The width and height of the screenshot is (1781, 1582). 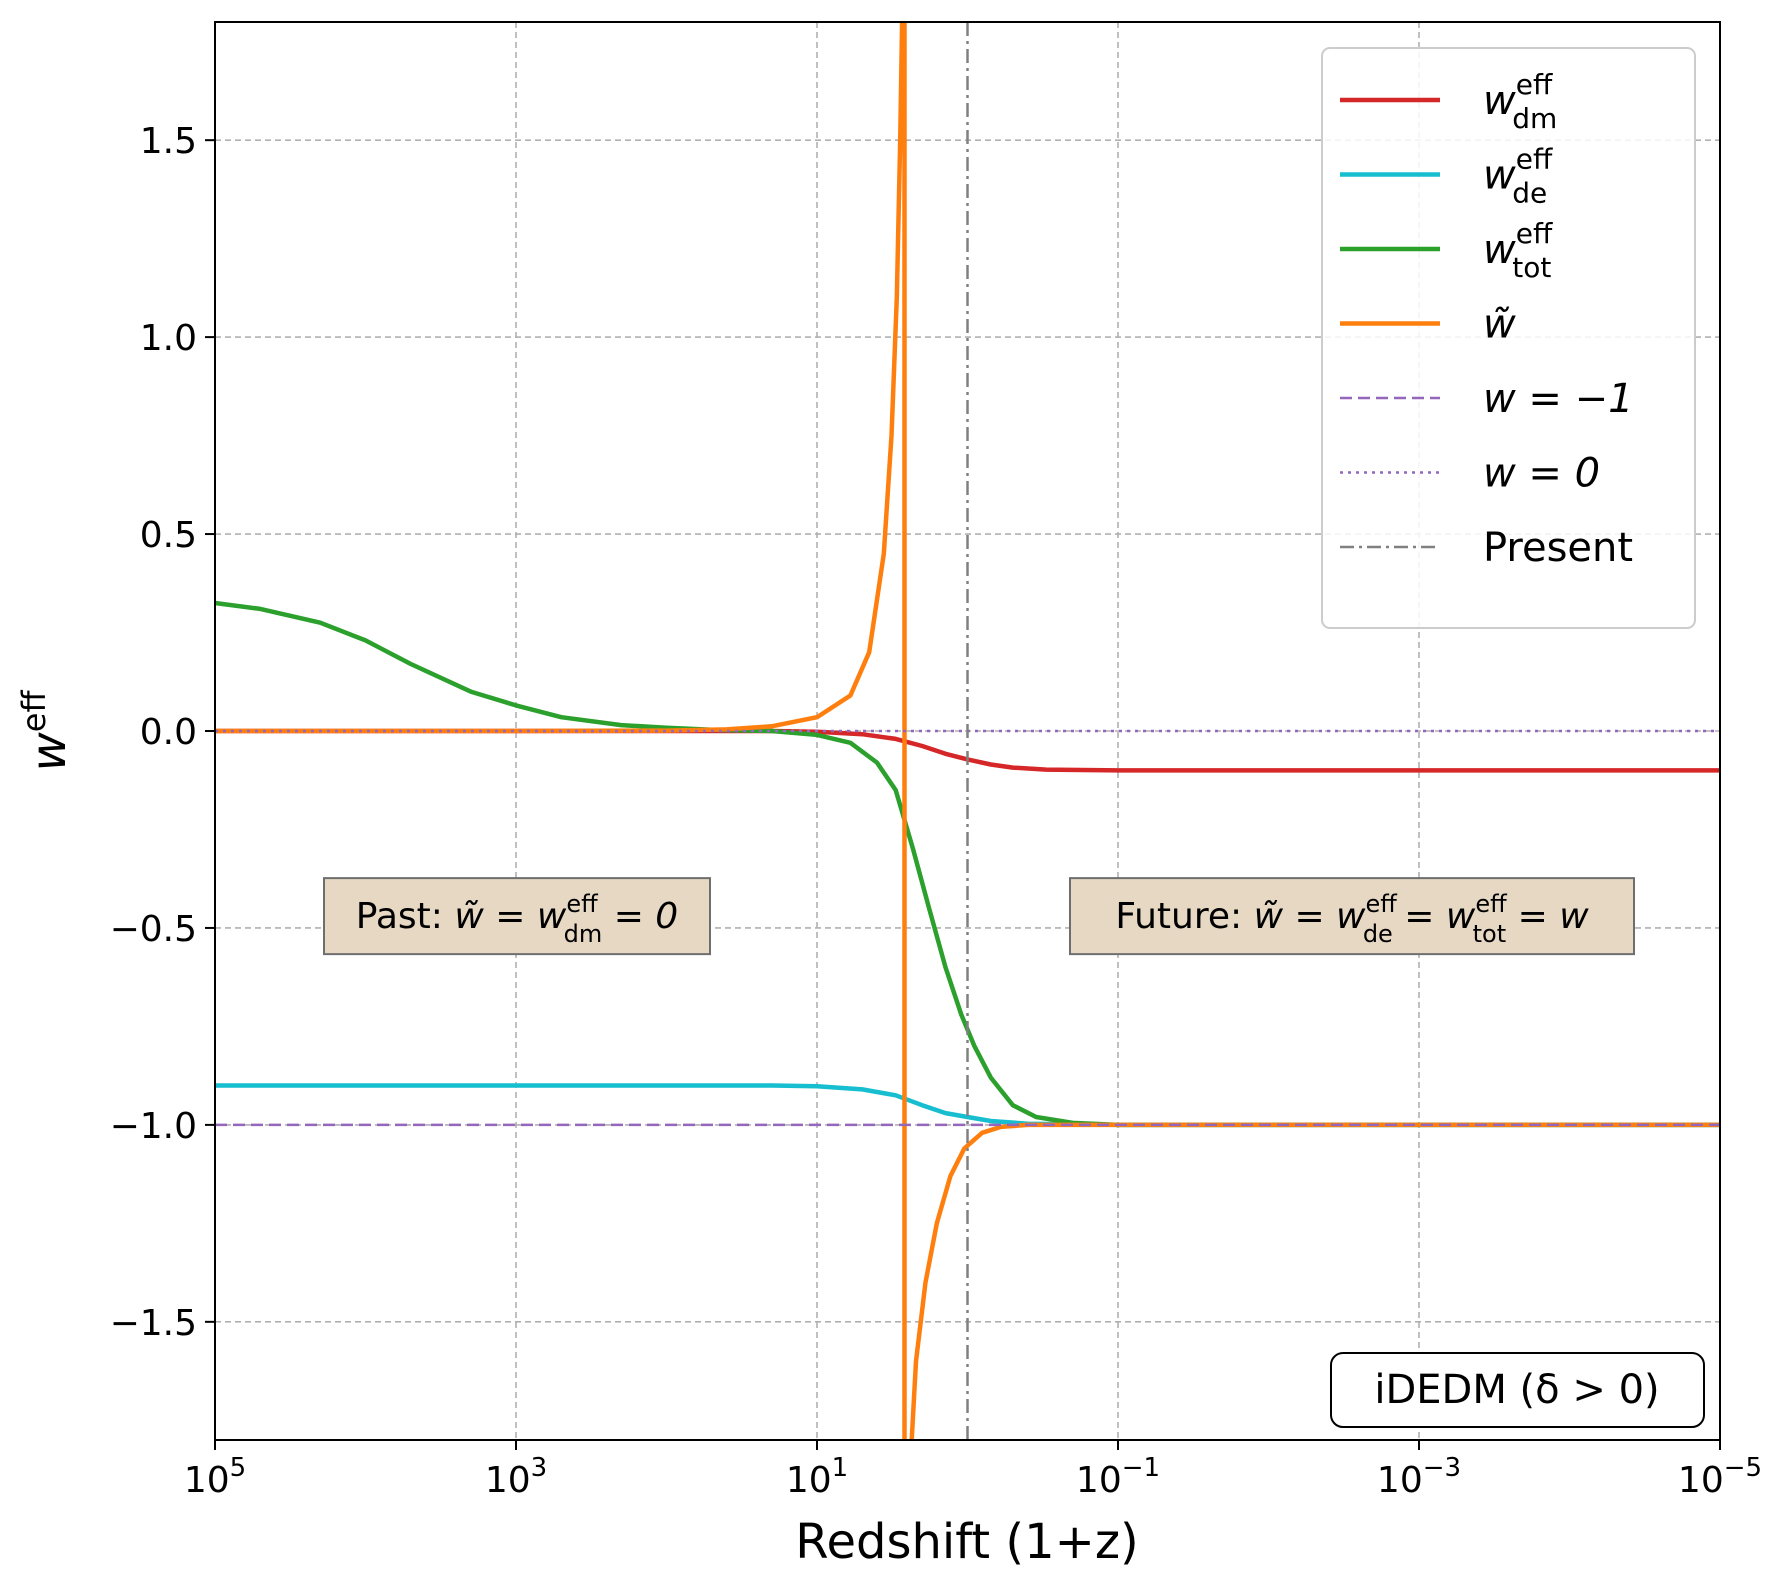 I want to click on legend-label: w = −1, so click(x=1558, y=399).